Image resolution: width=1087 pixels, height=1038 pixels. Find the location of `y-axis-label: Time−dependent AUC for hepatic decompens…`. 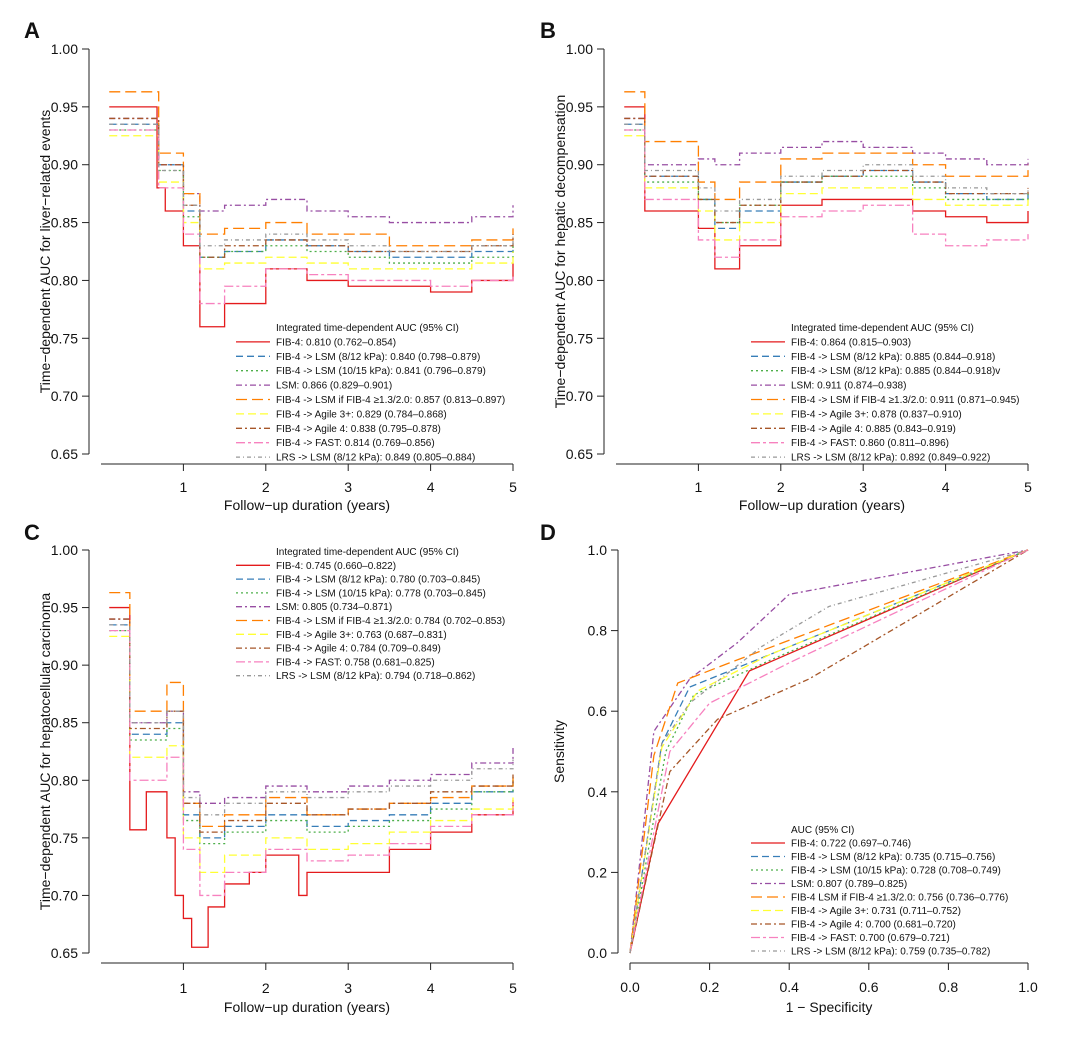

y-axis-label: Time−dependent AUC for hepatic decompens… is located at coordinates (560, 252).